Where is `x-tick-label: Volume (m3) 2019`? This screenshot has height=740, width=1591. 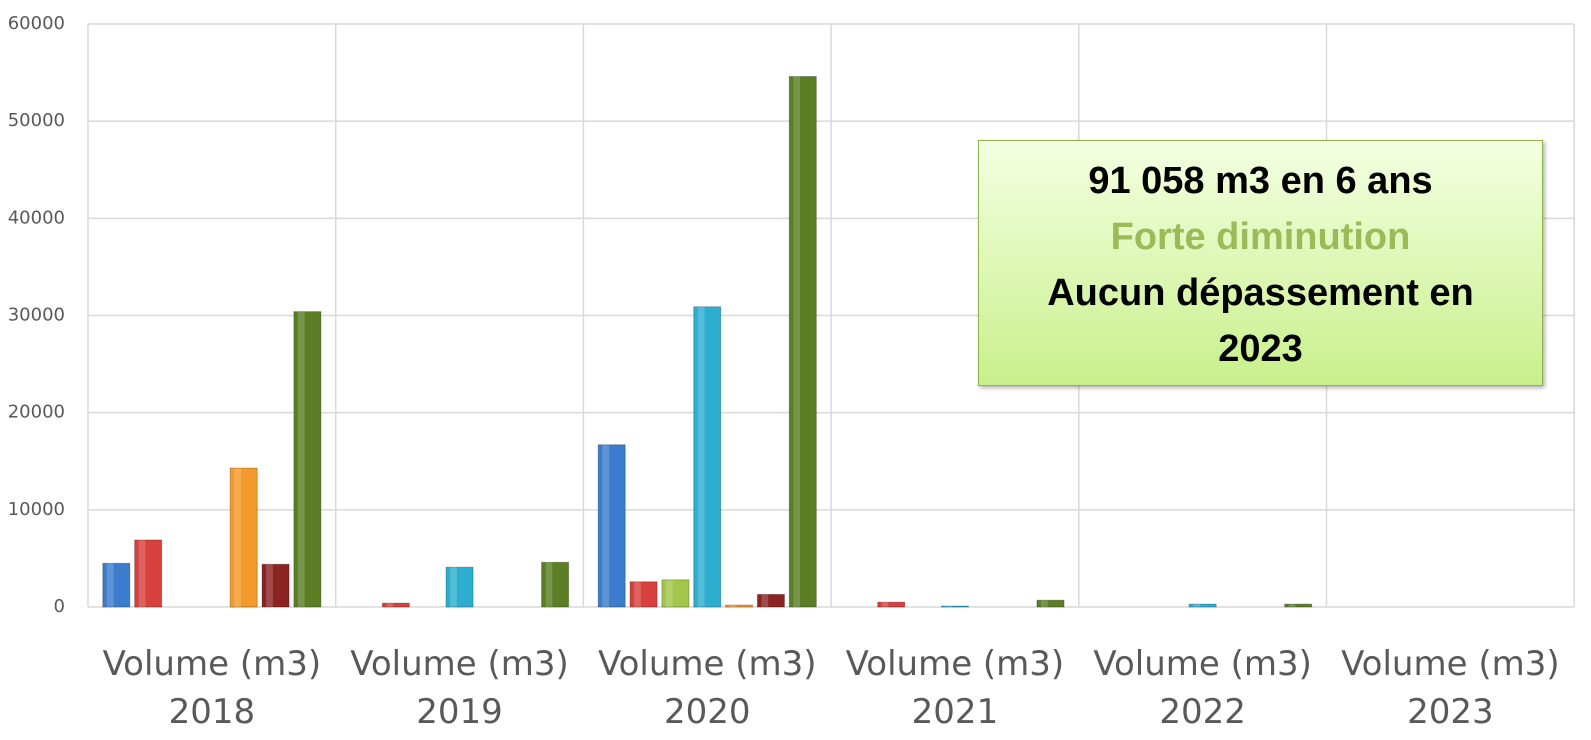
x-tick-label: Volume (m3) 2019 is located at coordinates (459, 688).